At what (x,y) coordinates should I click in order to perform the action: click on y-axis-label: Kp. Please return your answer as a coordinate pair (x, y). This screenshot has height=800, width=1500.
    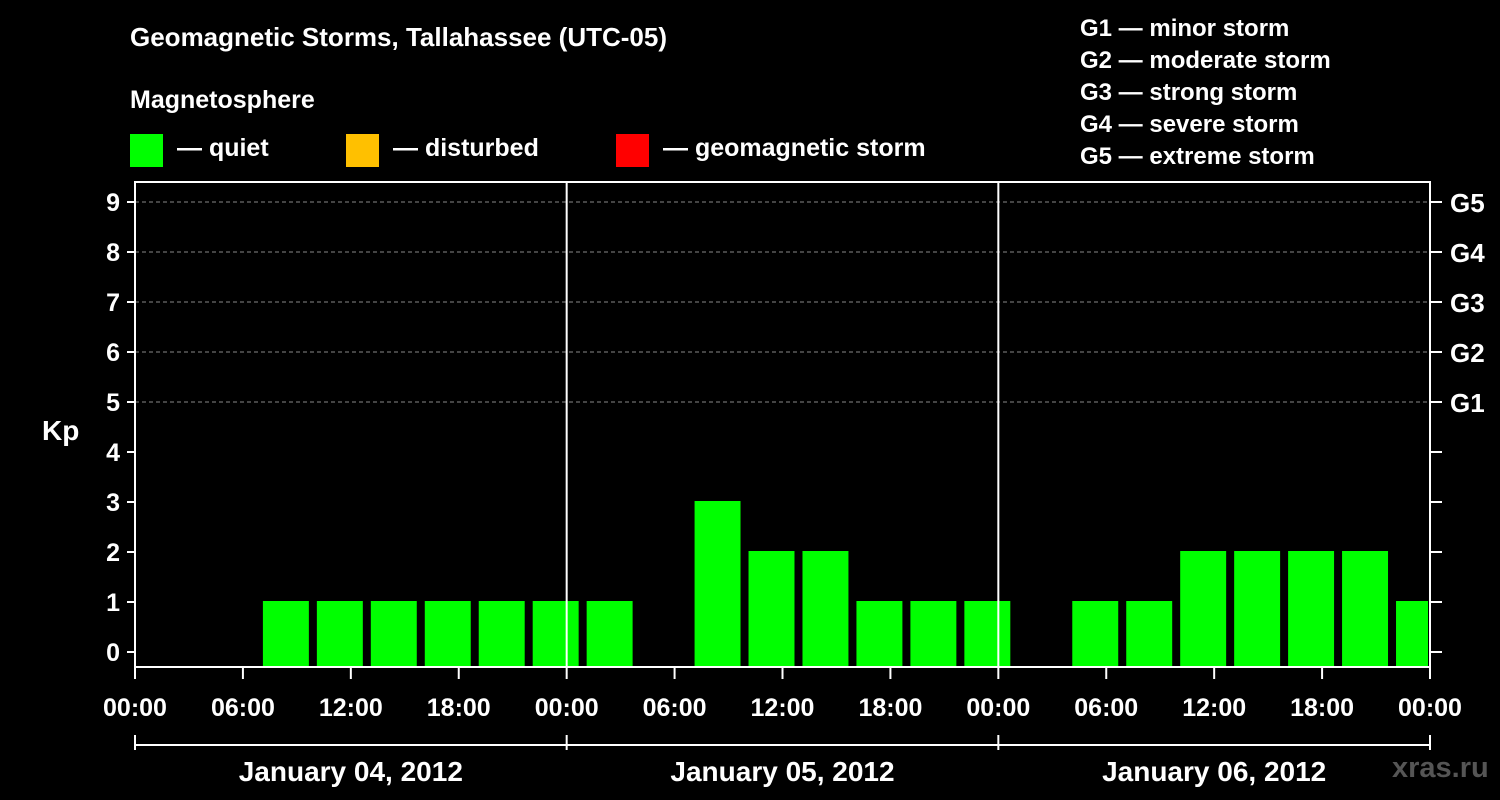
    Looking at the image, I should click on (60, 430).